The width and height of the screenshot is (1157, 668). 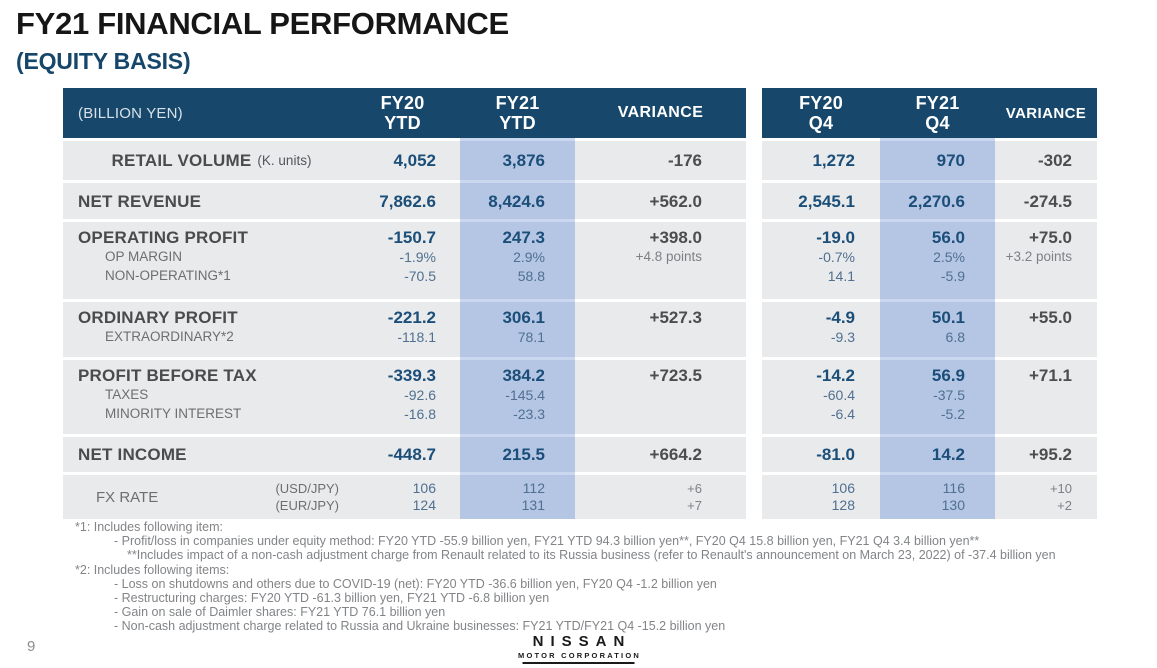 I want to click on unit-label-cell: (BILLION YEN), so click(x=204, y=113).